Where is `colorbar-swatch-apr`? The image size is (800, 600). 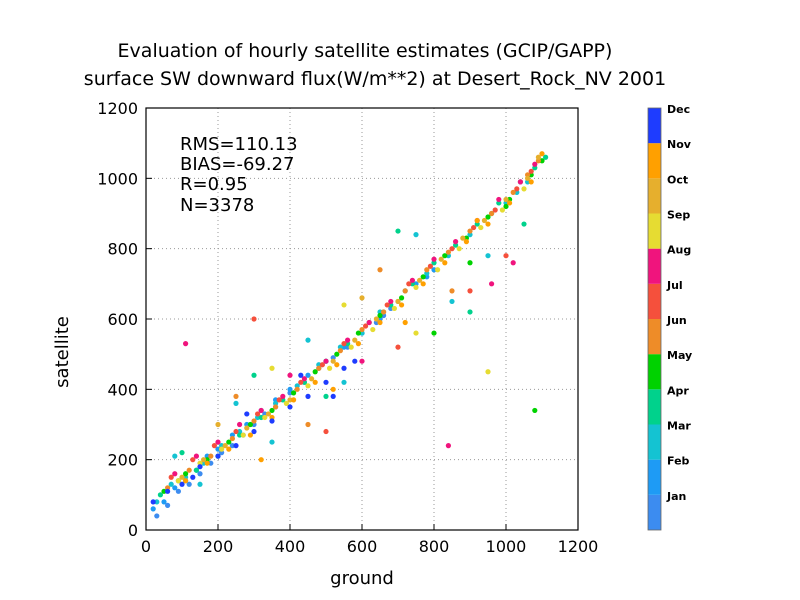
colorbar-swatch-apr is located at coordinates (654, 407).